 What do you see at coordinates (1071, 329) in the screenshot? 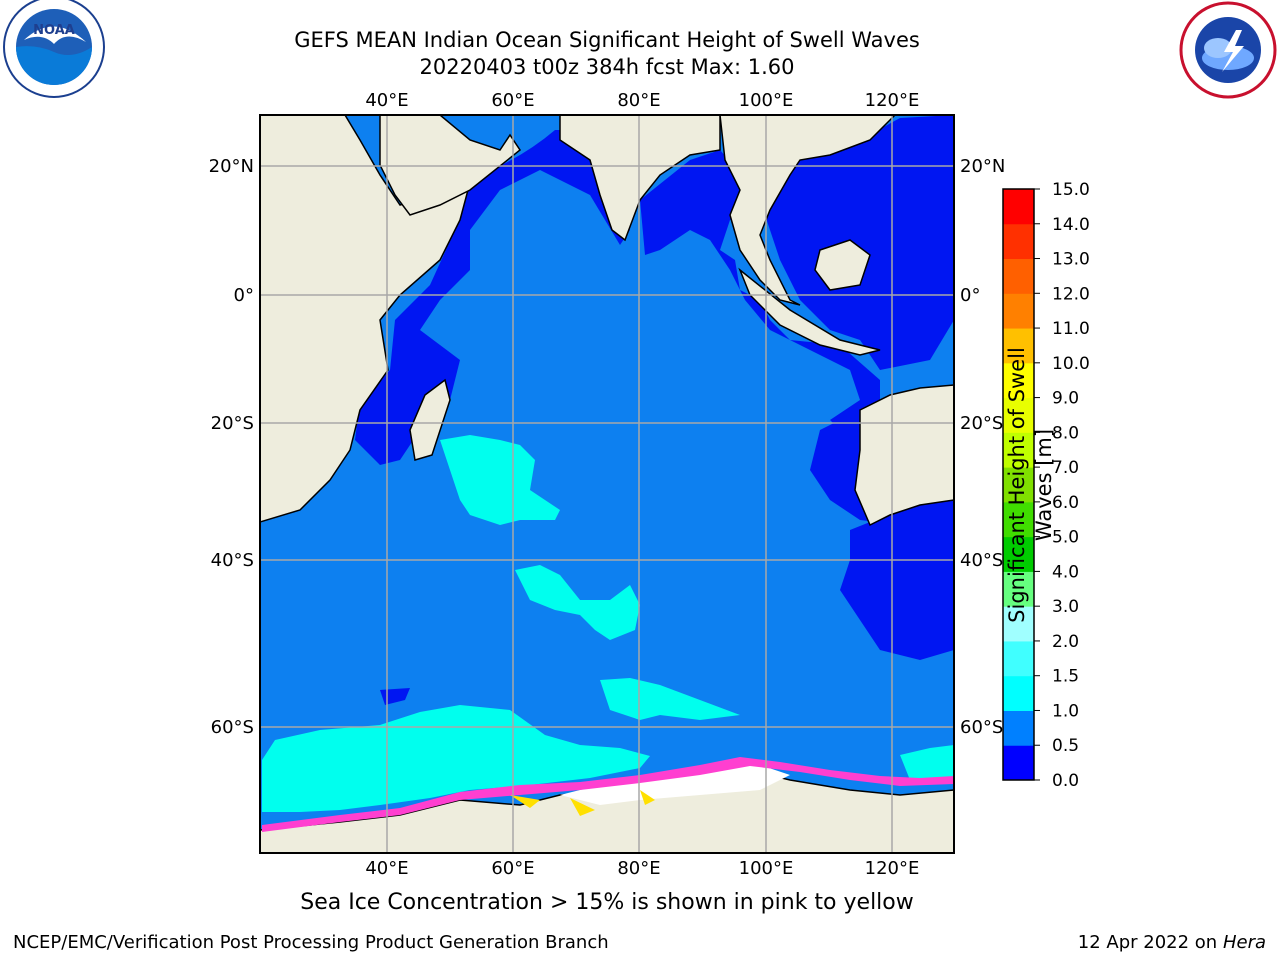
I see `colorbar-tick-label: 11.0` at bounding box center [1071, 329].